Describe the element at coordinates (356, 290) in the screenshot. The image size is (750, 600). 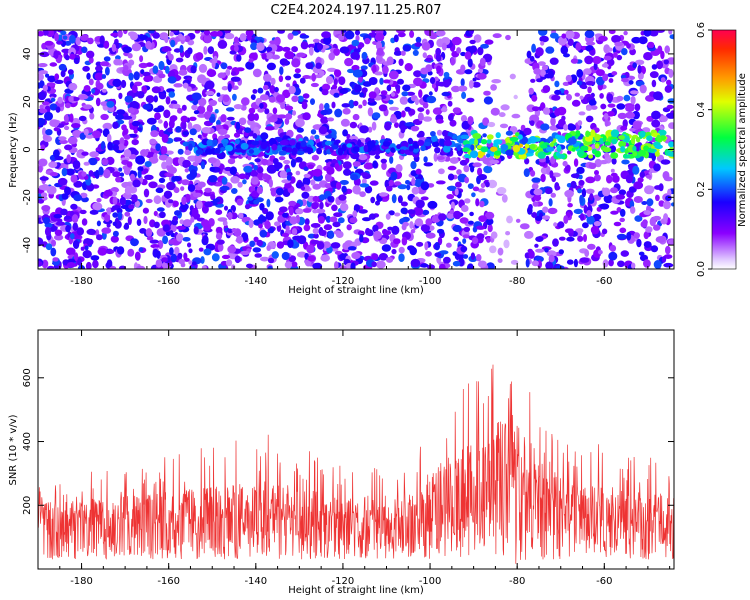
I see `heatmap-x-axis-label: Height of straight line (km)` at that location.